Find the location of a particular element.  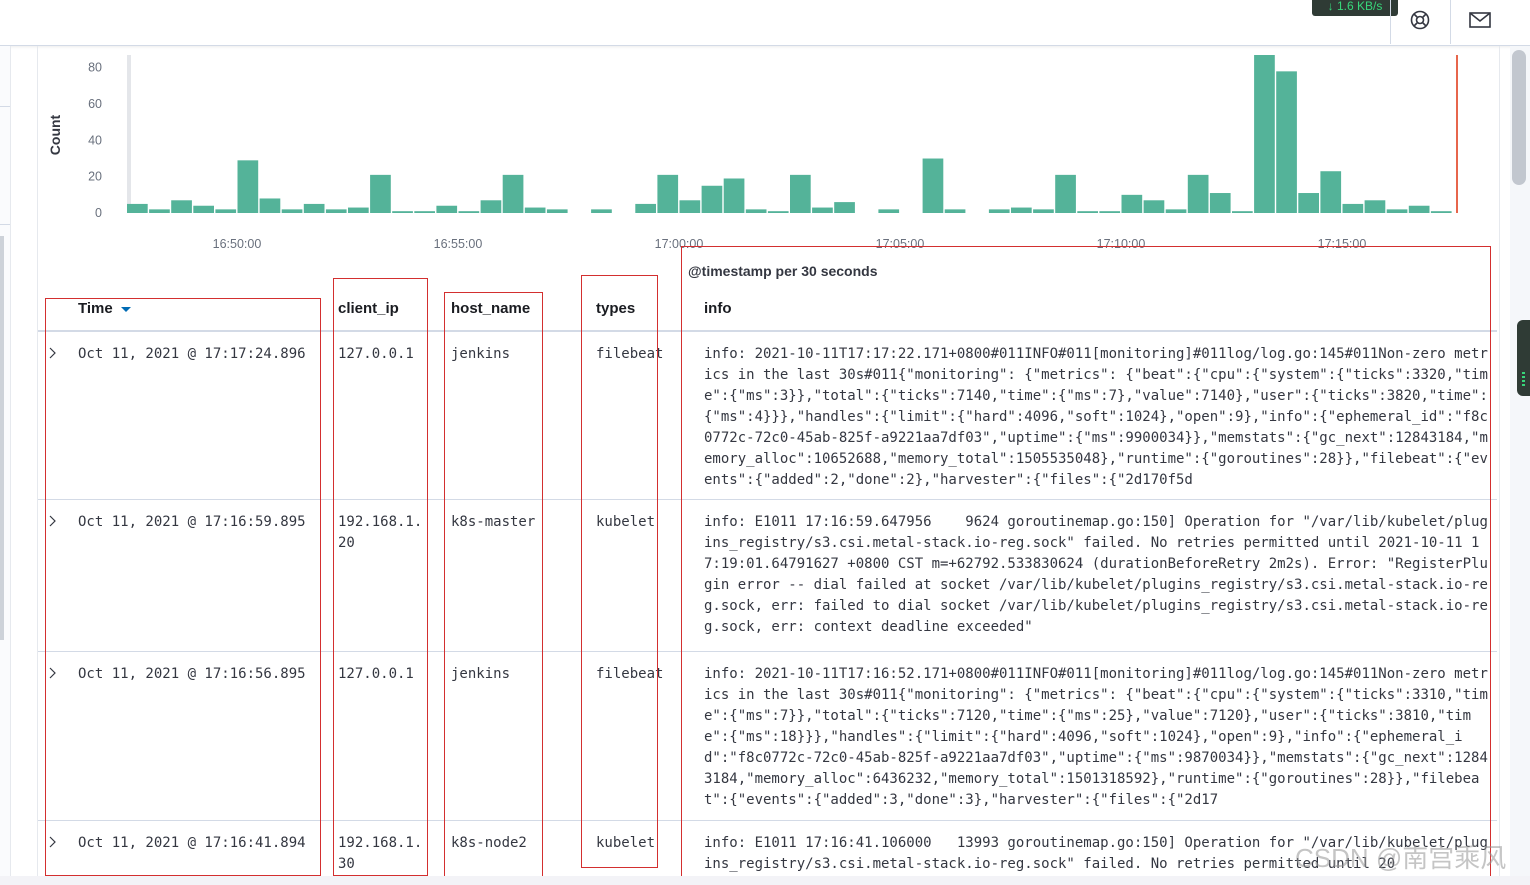

y-tick-label: 80 is located at coordinates (95, 68).